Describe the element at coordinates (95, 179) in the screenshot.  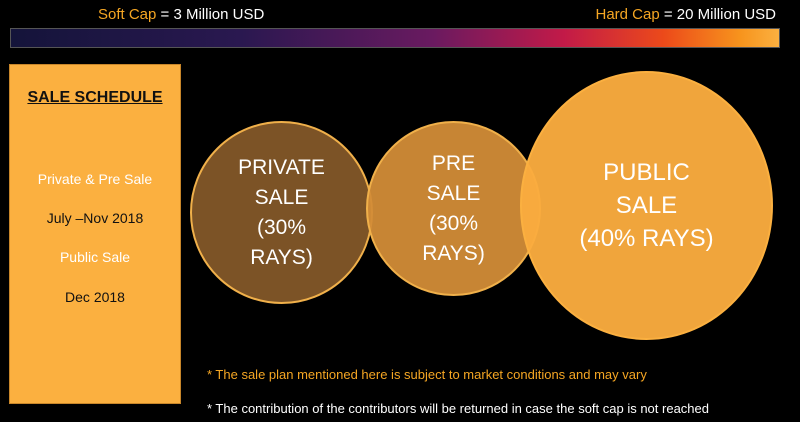
I see `schedule-line-private-pre: Private & Pre Sale` at that location.